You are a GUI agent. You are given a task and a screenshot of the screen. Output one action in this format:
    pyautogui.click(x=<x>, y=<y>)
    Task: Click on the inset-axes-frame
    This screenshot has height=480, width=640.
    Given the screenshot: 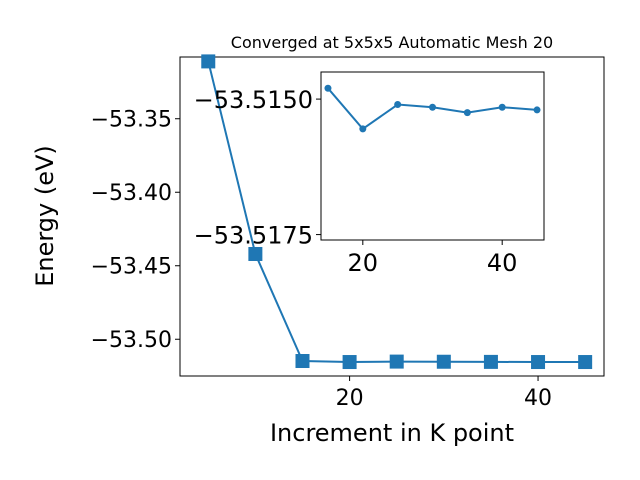 What is the action you would take?
    pyautogui.click(x=432, y=156)
    